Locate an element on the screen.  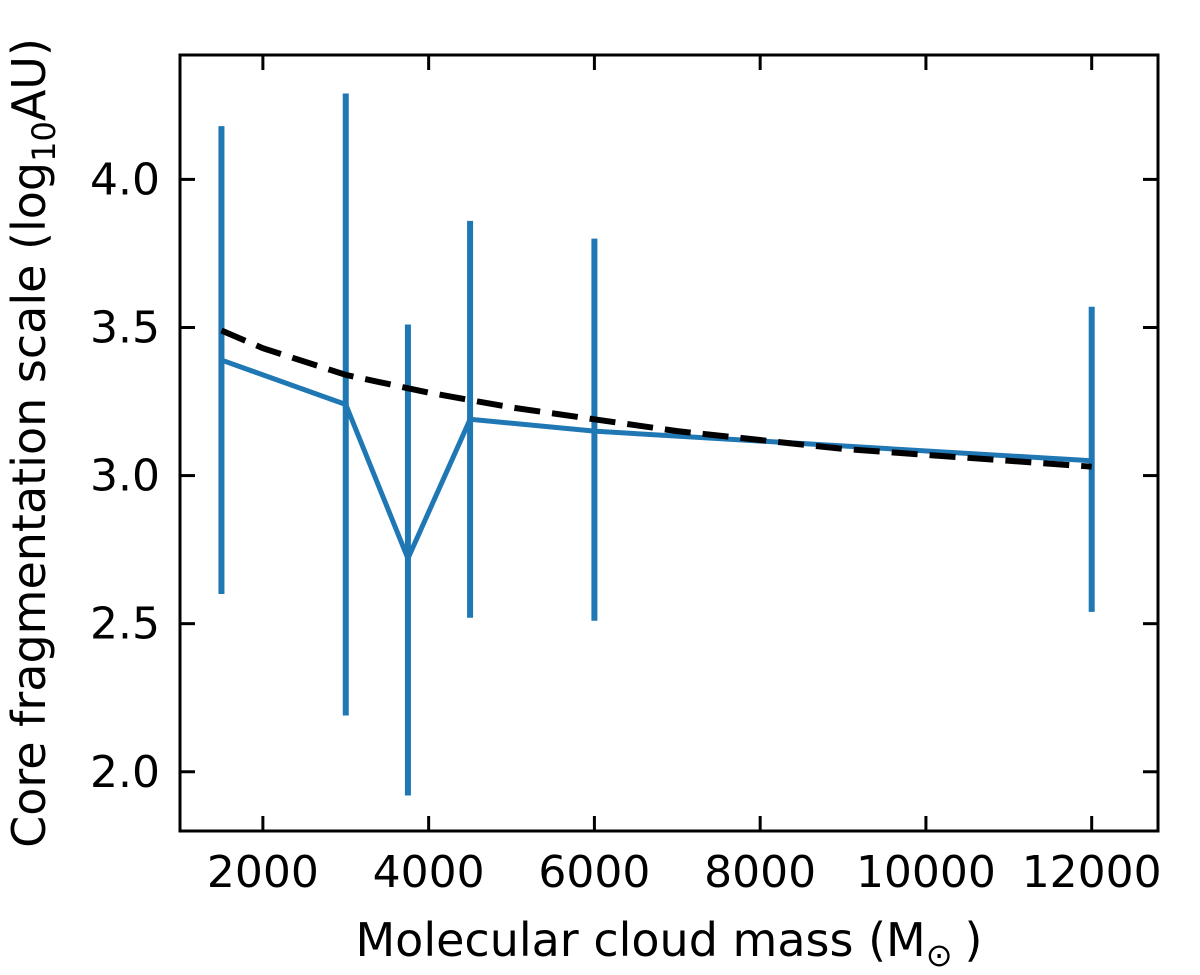
x-tick-label: 8000 is located at coordinates (760, 872).